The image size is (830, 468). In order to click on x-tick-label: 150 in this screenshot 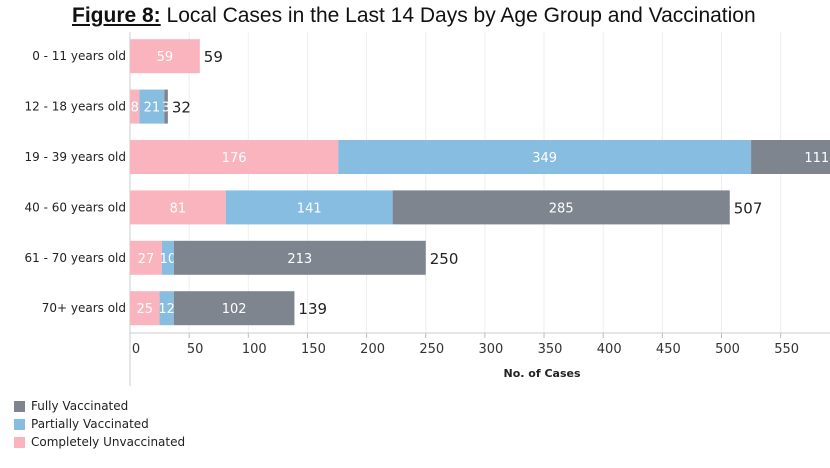, I will do `click(313, 349)`.